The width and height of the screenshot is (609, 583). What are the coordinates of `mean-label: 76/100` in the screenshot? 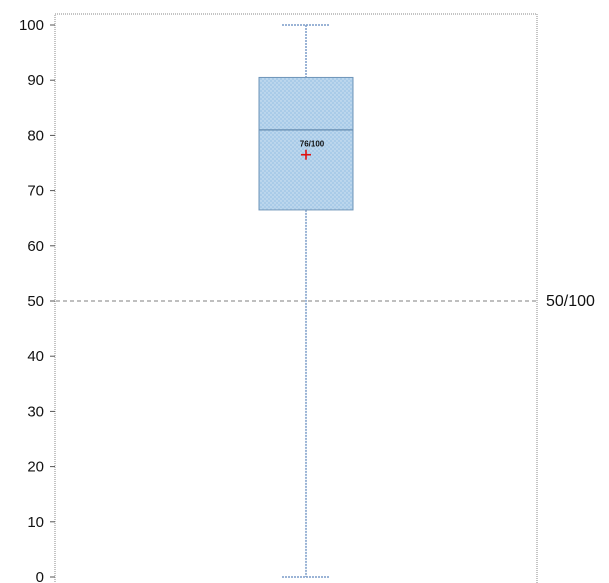 It's located at (312, 144).